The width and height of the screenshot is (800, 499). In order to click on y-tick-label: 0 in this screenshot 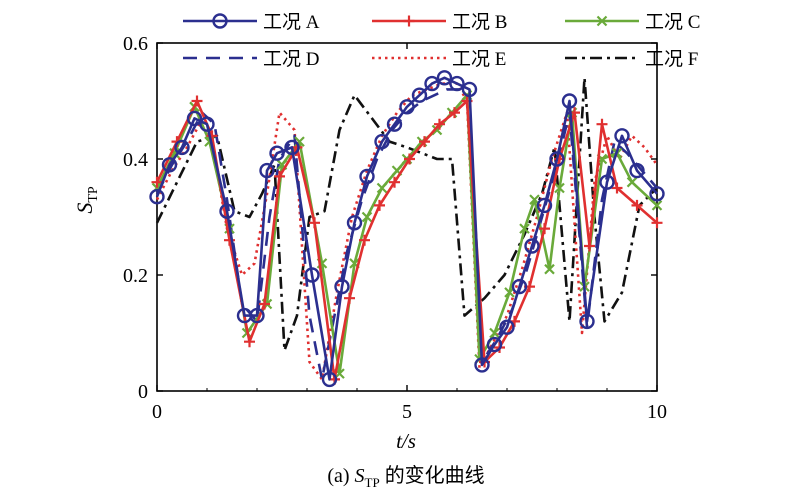, I will do `click(143, 392)`.